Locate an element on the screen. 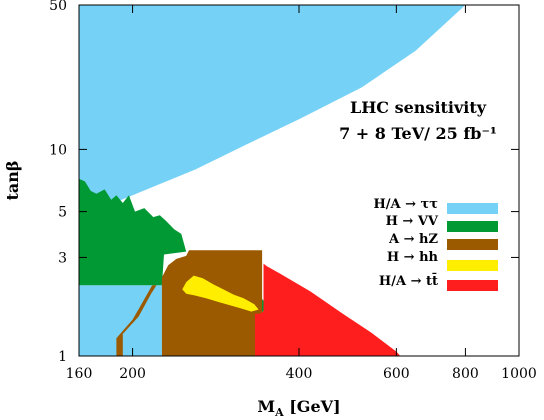 This screenshot has height=420, width=544. y-tick-label: 50 is located at coordinates (58, 7).